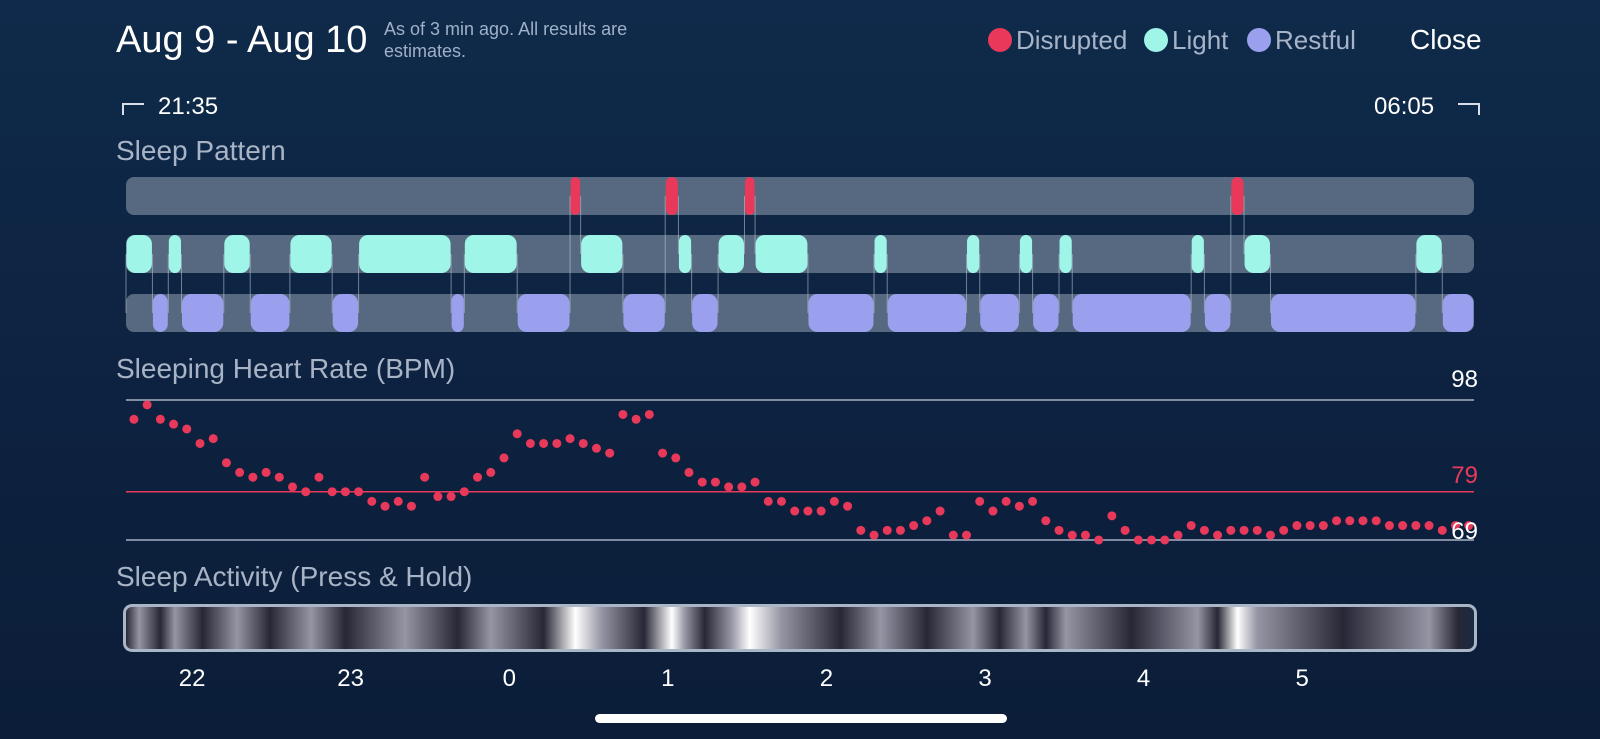 The image size is (1600, 739). What do you see at coordinates (1057, 40) in the screenshot?
I see `legend-disrupted: Disrupted` at bounding box center [1057, 40].